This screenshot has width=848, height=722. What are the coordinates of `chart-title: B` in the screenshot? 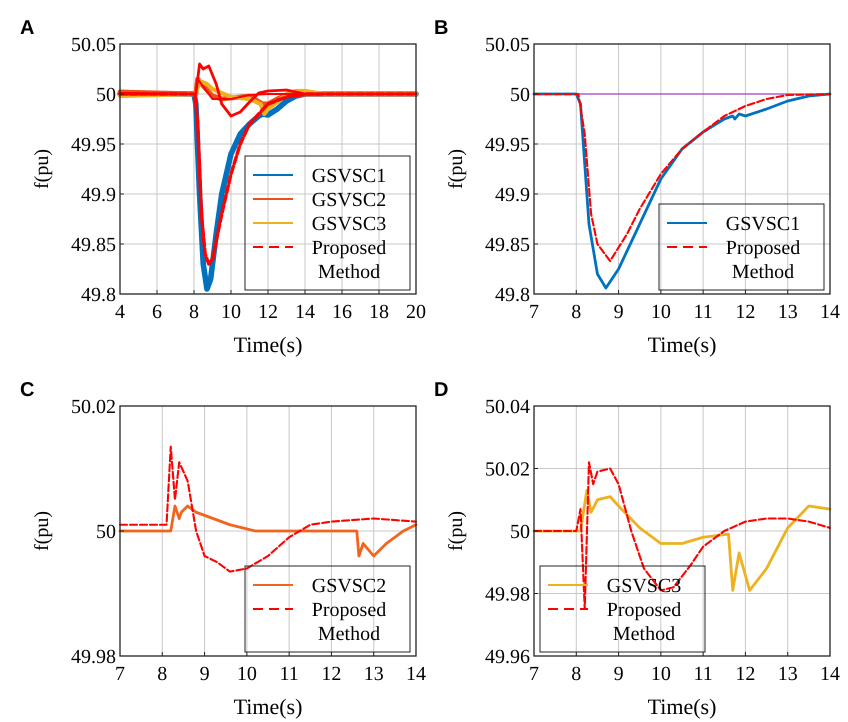 It's located at (441, 28).